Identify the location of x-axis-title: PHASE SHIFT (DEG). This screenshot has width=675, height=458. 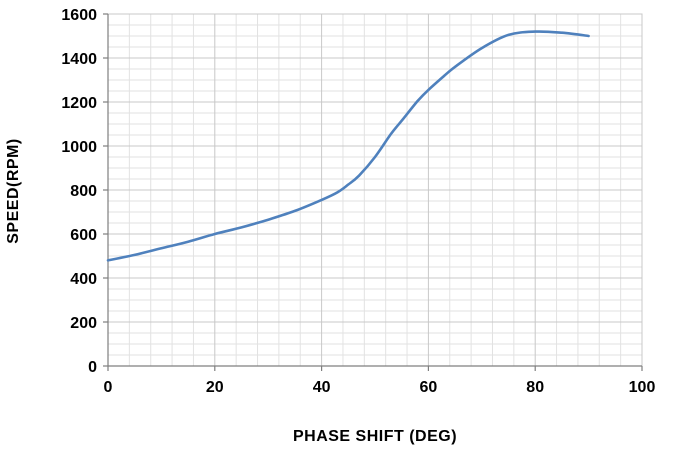
(375, 436).